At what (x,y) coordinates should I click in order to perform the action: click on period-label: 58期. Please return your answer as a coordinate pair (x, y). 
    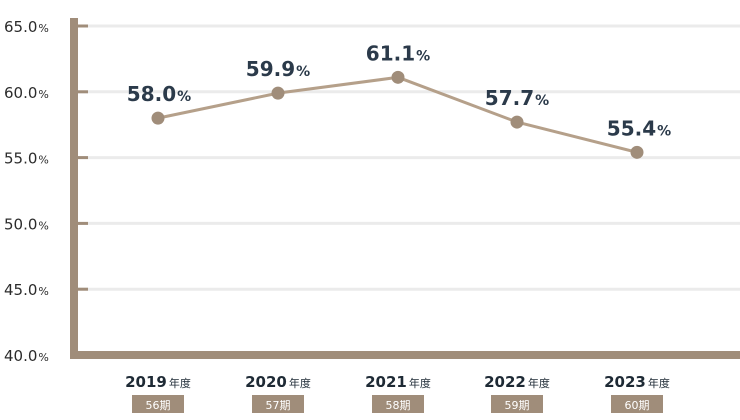
    Looking at the image, I should click on (398, 405).